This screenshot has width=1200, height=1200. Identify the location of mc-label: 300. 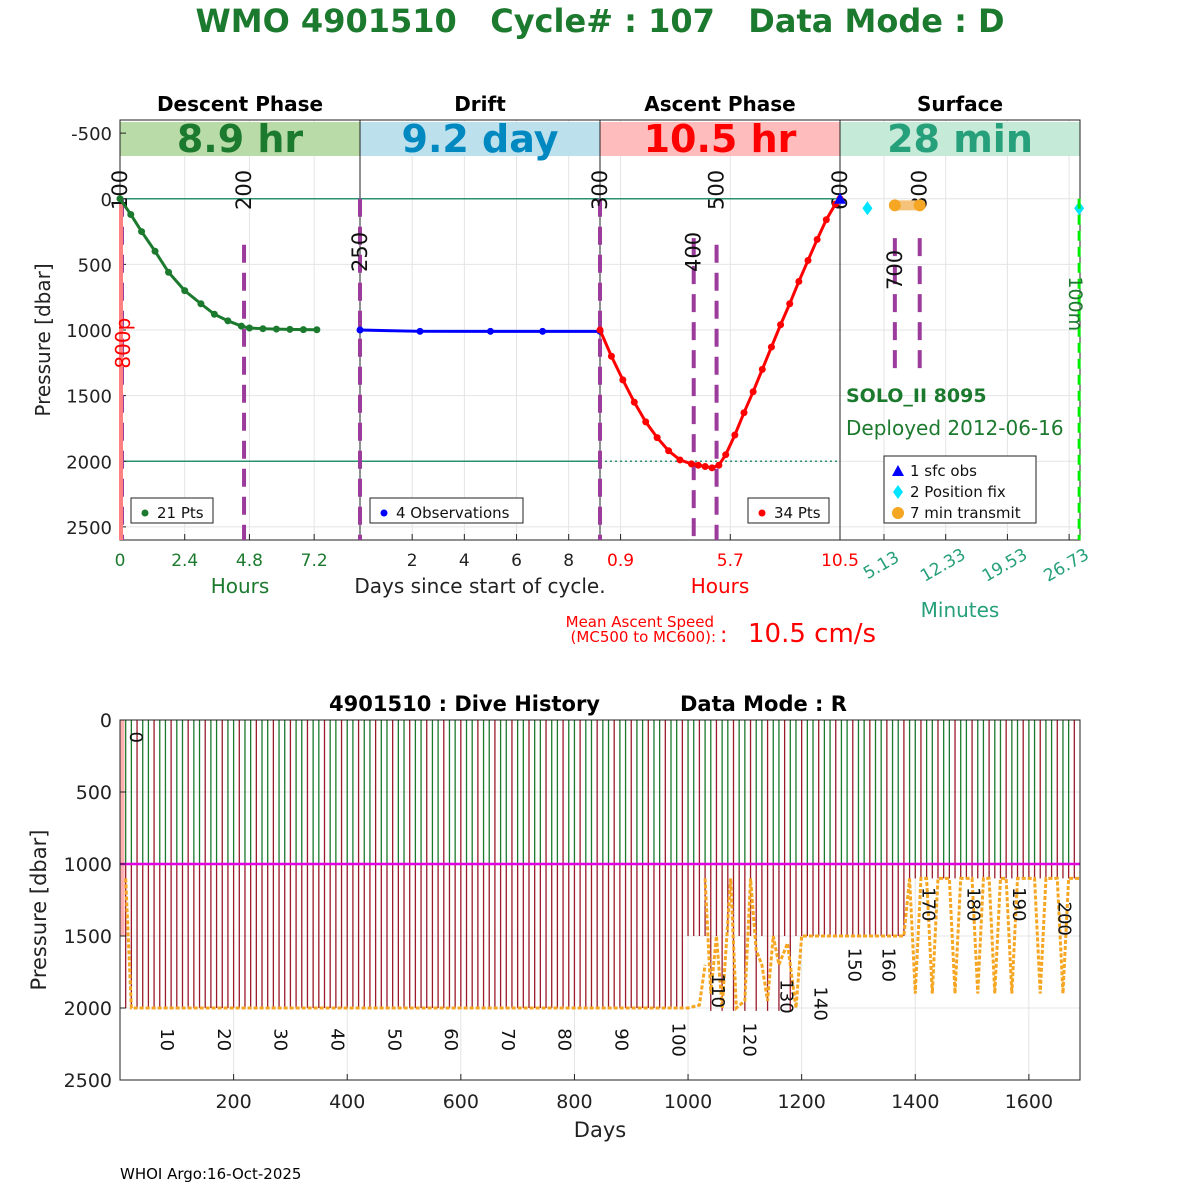
(600, 190).